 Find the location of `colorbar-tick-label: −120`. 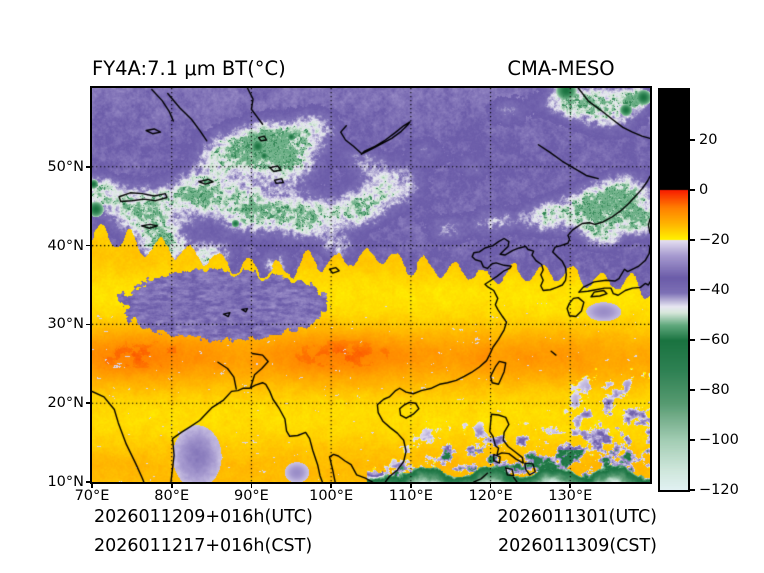

colorbar-tick-label: −120 is located at coordinates (719, 490).